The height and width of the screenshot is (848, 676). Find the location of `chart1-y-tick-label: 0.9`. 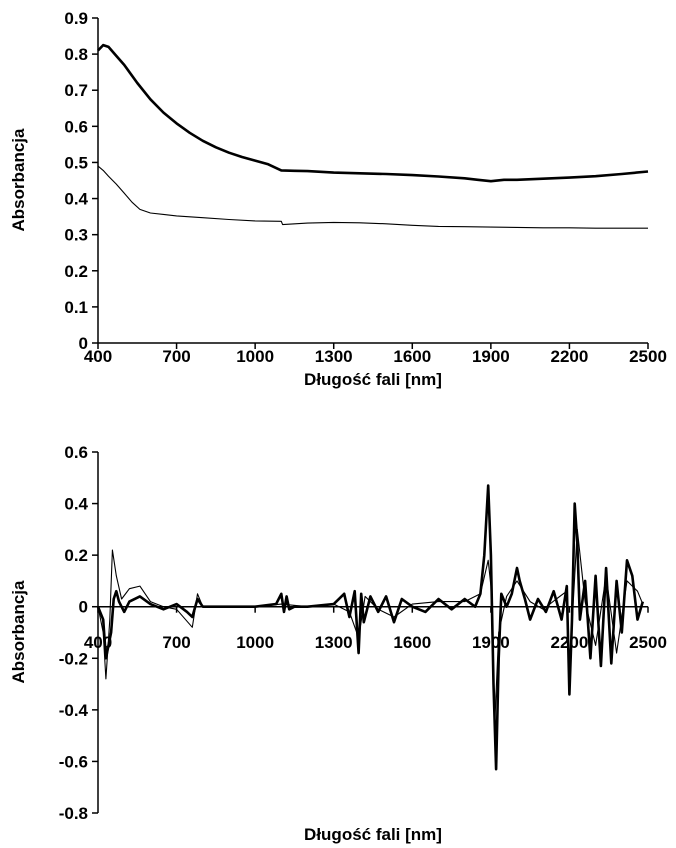

chart1-y-tick-label: 0.9 is located at coordinates (76, 18).